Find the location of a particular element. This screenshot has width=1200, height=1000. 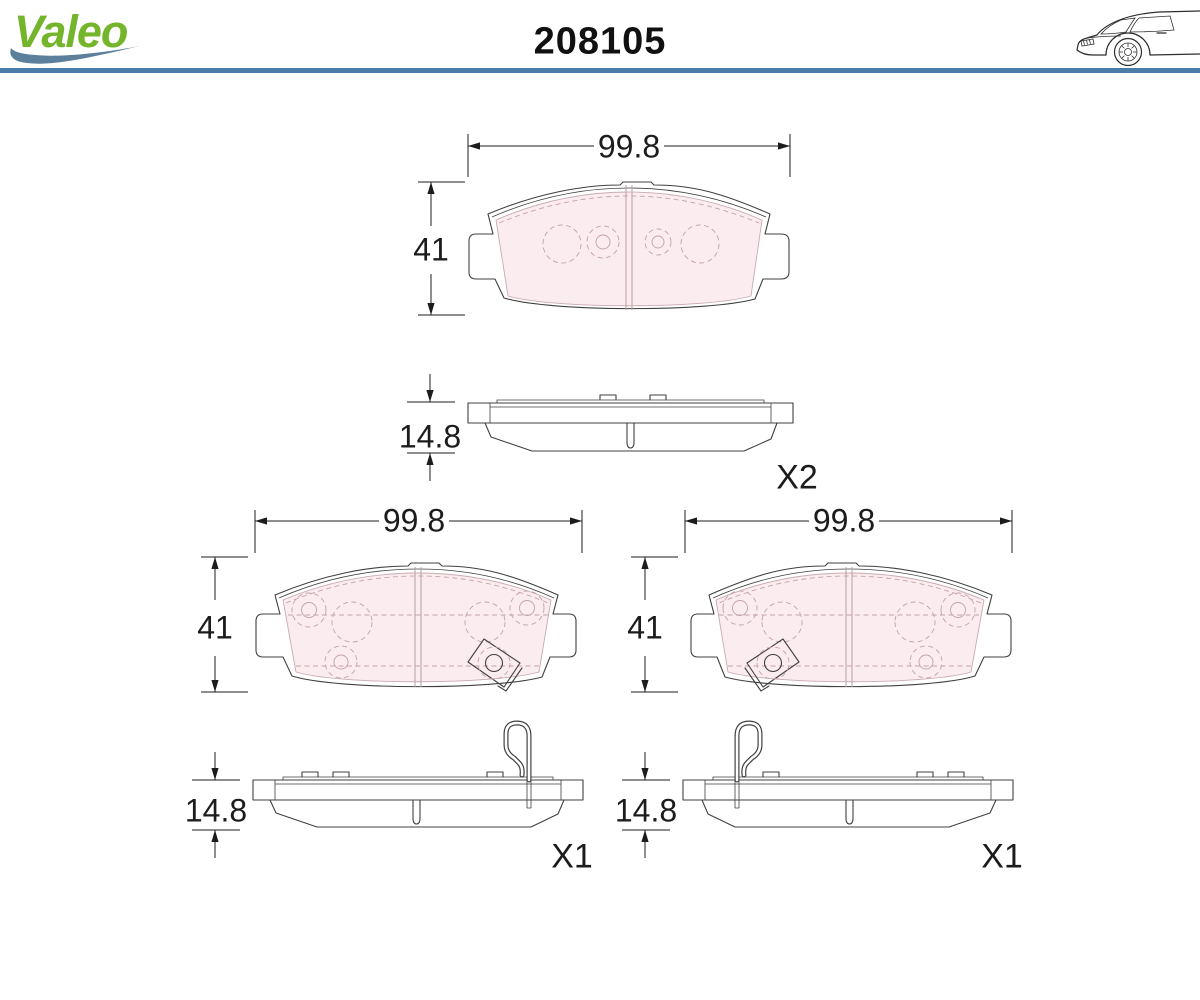

bottom-left-width-label: 99.8 is located at coordinates (414, 520).